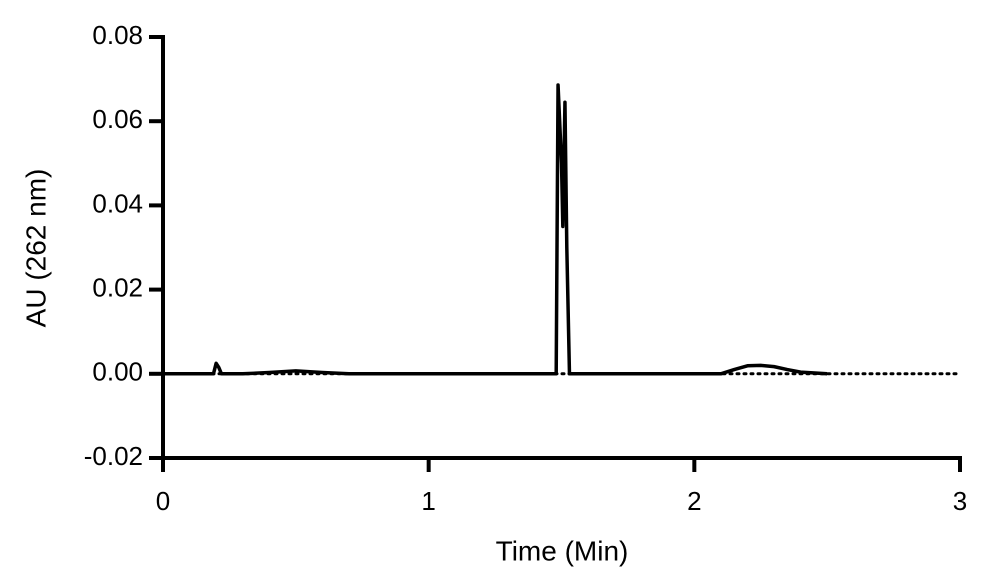 The height and width of the screenshot is (578, 988). What do you see at coordinates (117, 119) in the screenshot?
I see `y-tick-label: 0.06` at bounding box center [117, 119].